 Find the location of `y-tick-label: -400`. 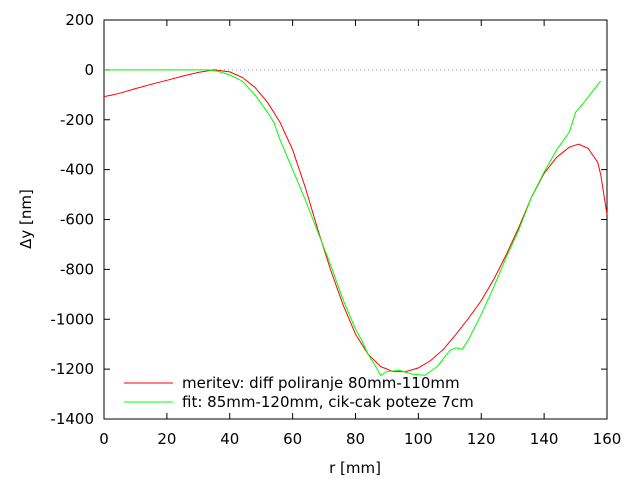

y-tick-label: -400 is located at coordinates (77, 170).